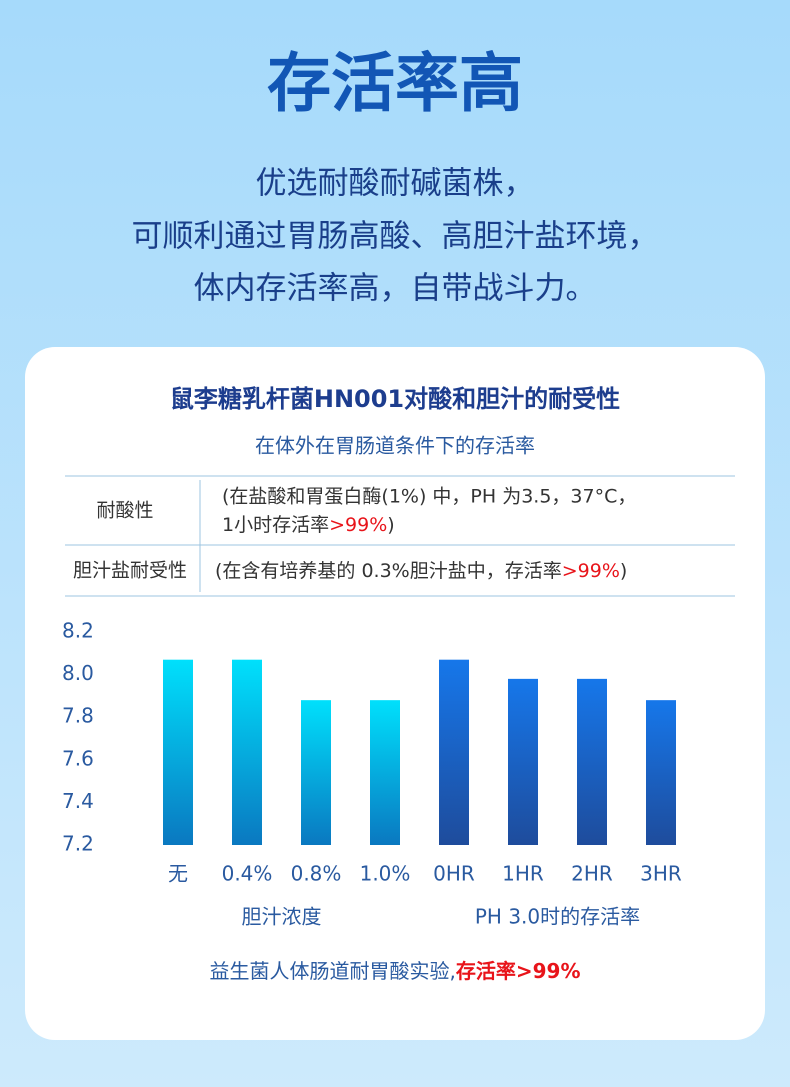 This screenshot has width=790, height=1087. I want to click on x-tick-label: 0.4%, so click(247, 874).